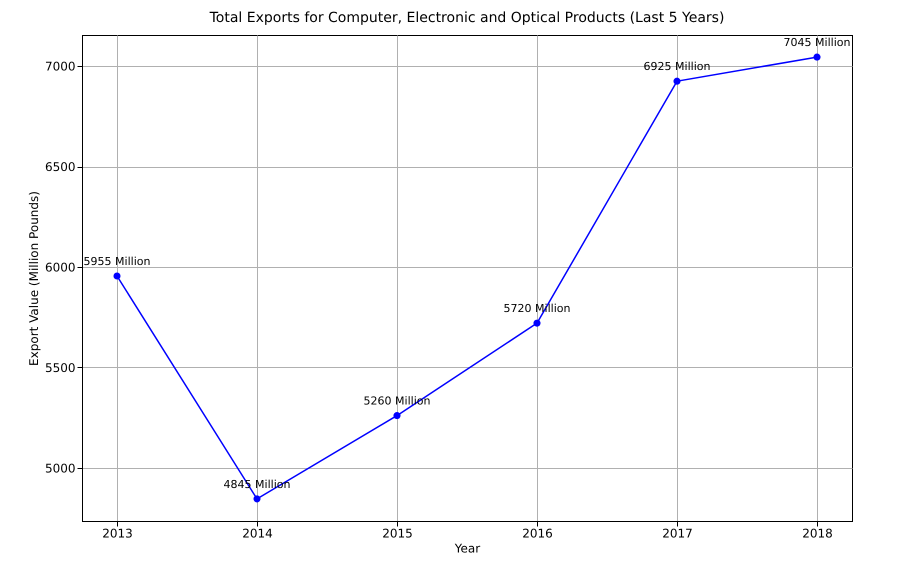  I want to click on x-tick-label: 2013, so click(117, 533).